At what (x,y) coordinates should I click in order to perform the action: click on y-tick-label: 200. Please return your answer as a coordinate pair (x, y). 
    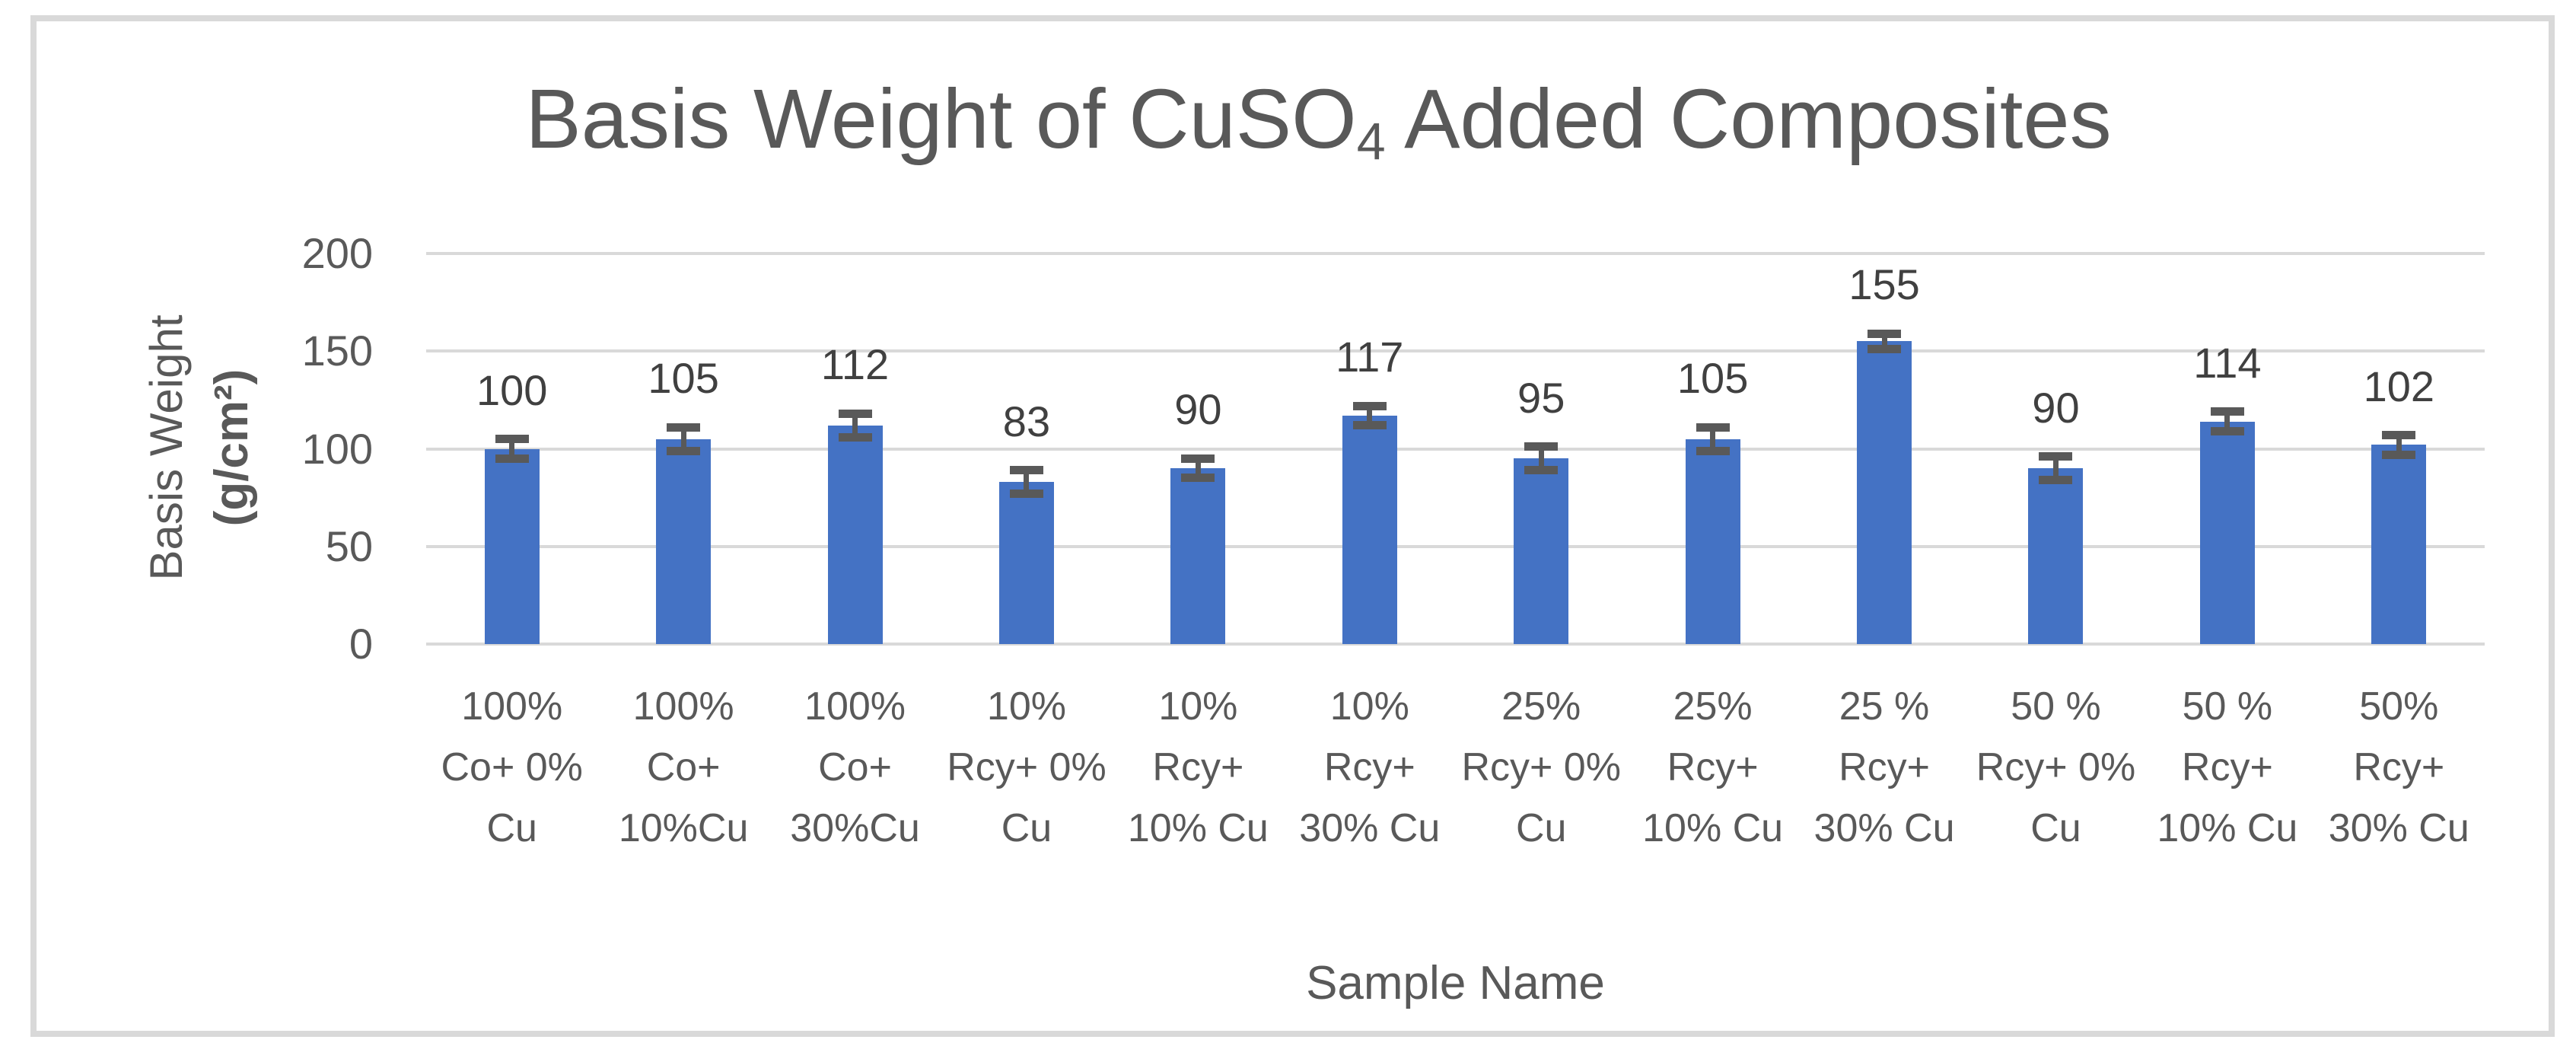
    Looking at the image, I should click on (337, 253).